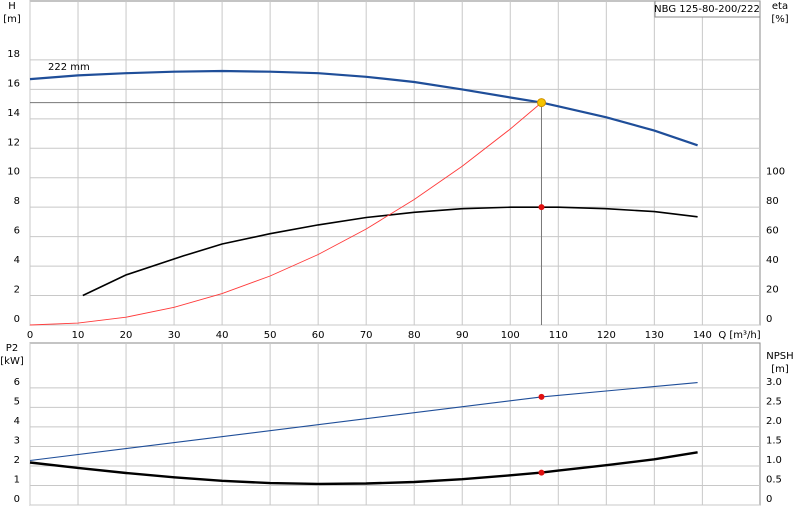 The width and height of the screenshot is (800, 520). Describe the element at coordinates (772, 231) in the screenshot. I see `y2-tick-label: 60` at that location.